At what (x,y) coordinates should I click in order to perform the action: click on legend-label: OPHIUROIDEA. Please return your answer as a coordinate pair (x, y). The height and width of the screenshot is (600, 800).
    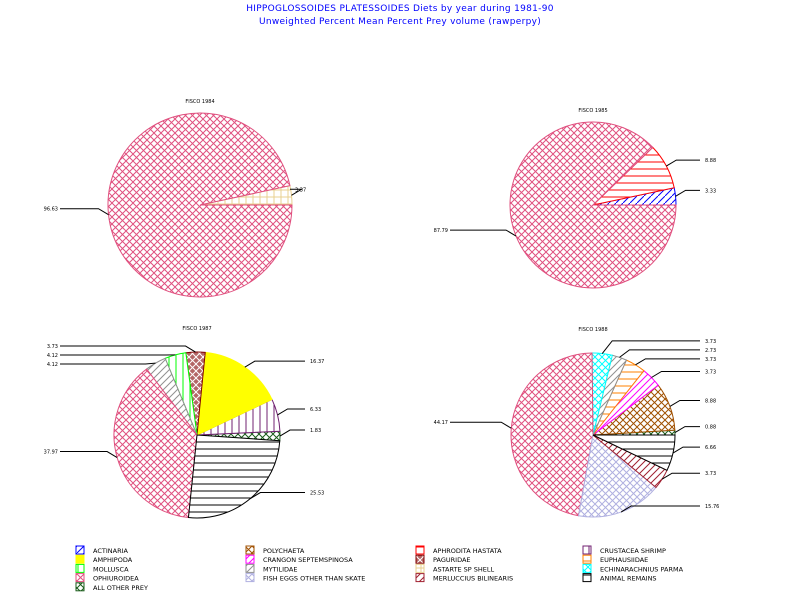
    Looking at the image, I should click on (116, 579).